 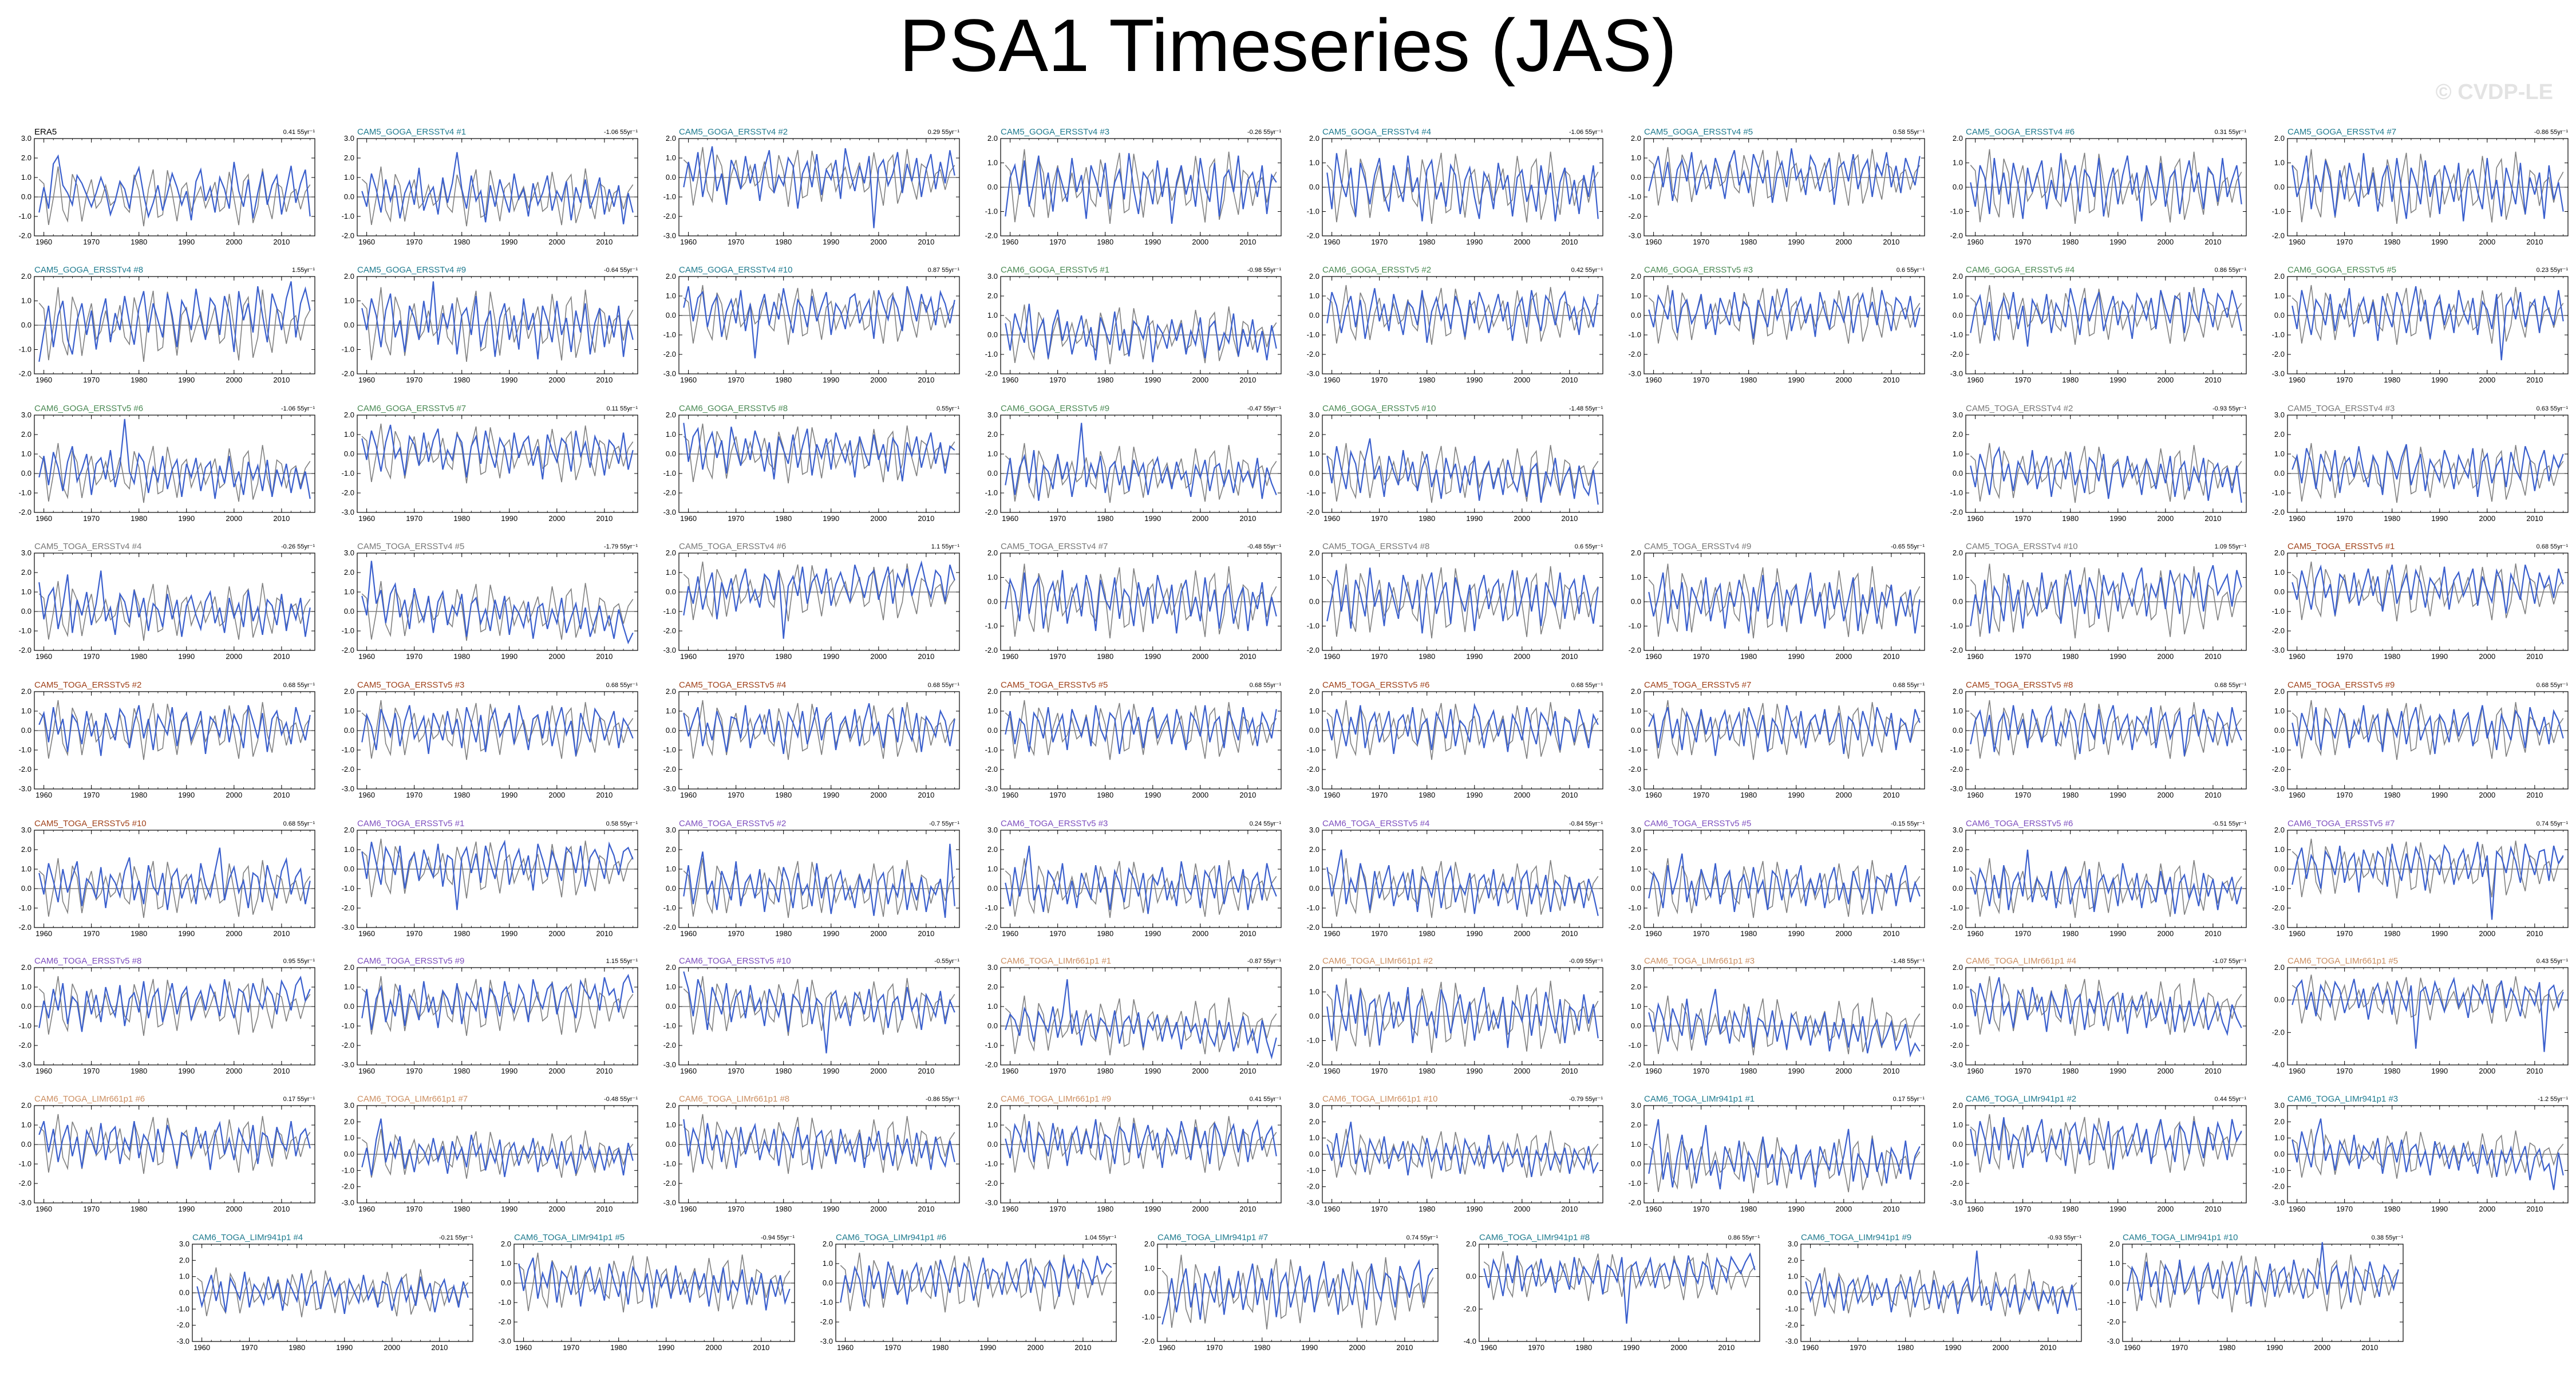 I want to click on panel-name: CAM5_TOGA_ERSSTv5 #2, so click(x=88, y=685).